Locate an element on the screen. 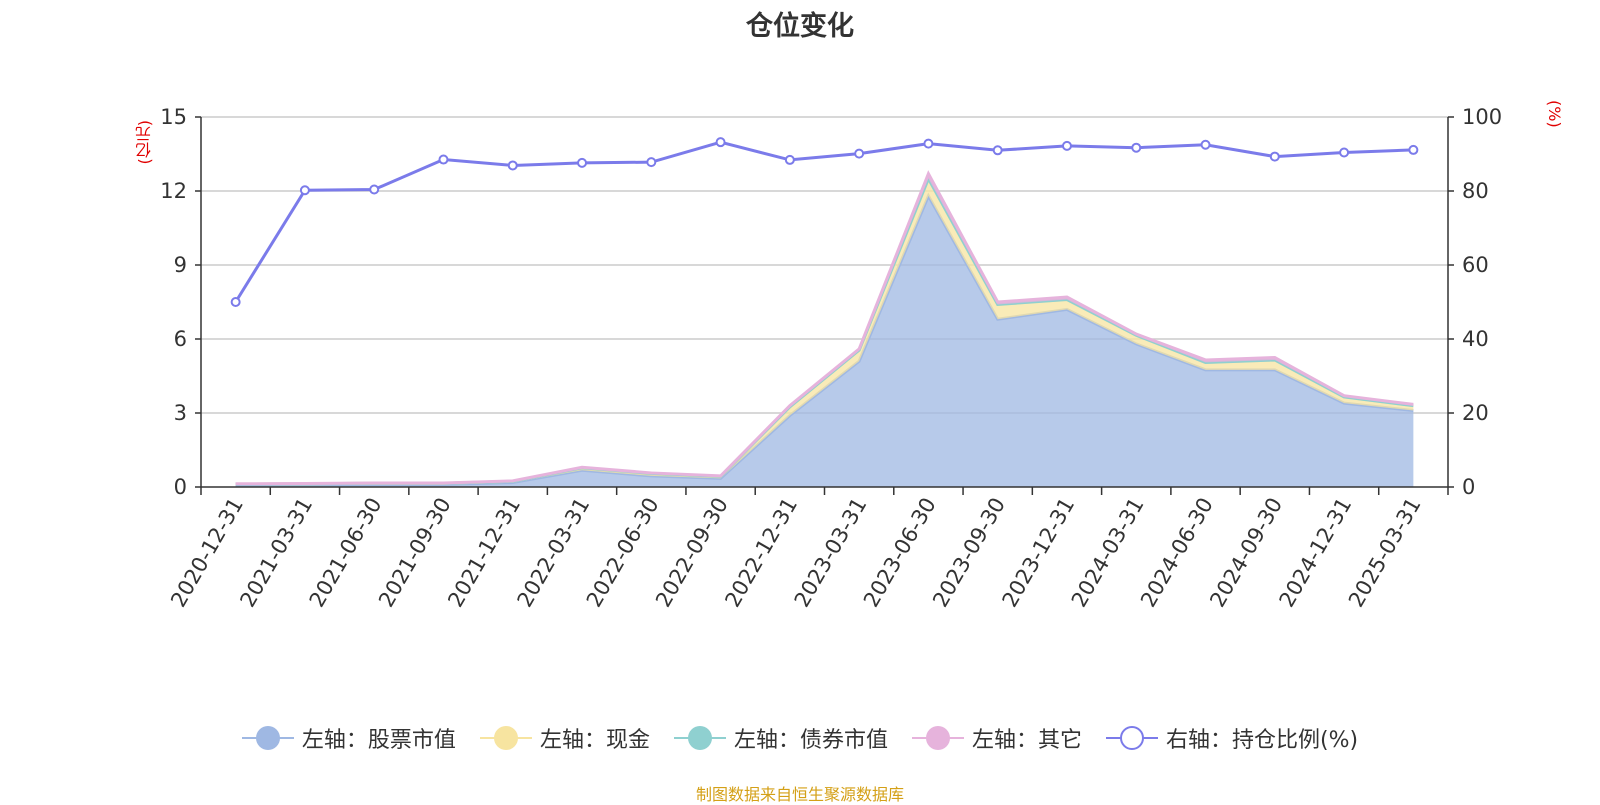 This screenshot has height=805, width=1600. right-tick-label: 60 is located at coordinates (1475, 265).